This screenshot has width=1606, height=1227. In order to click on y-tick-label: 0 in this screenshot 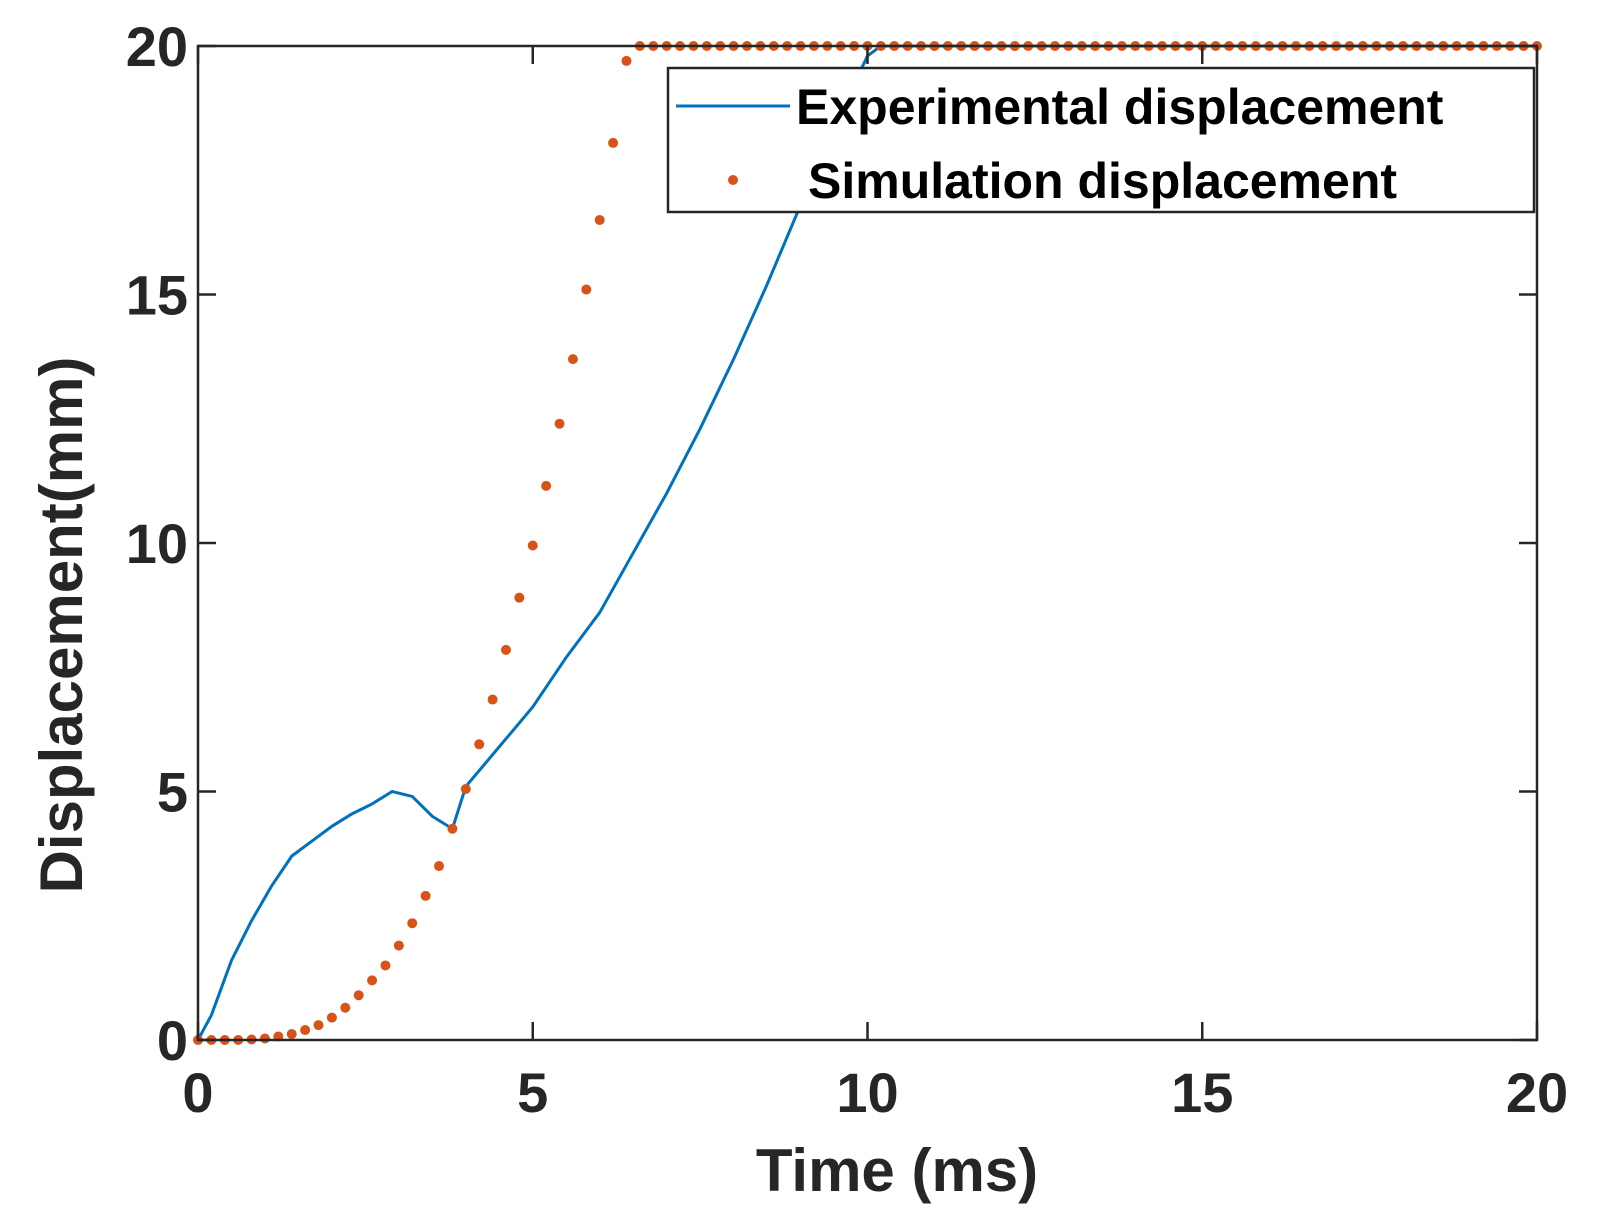, I will do `click(172, 1040)`.